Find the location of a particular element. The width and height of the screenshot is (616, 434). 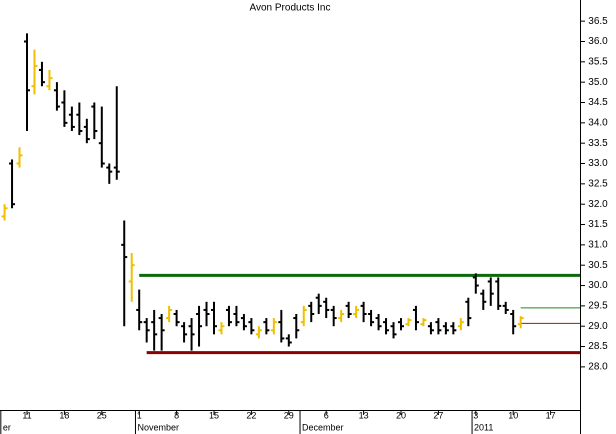

x-tick-label: 29 is located at coordinates (289, 415).